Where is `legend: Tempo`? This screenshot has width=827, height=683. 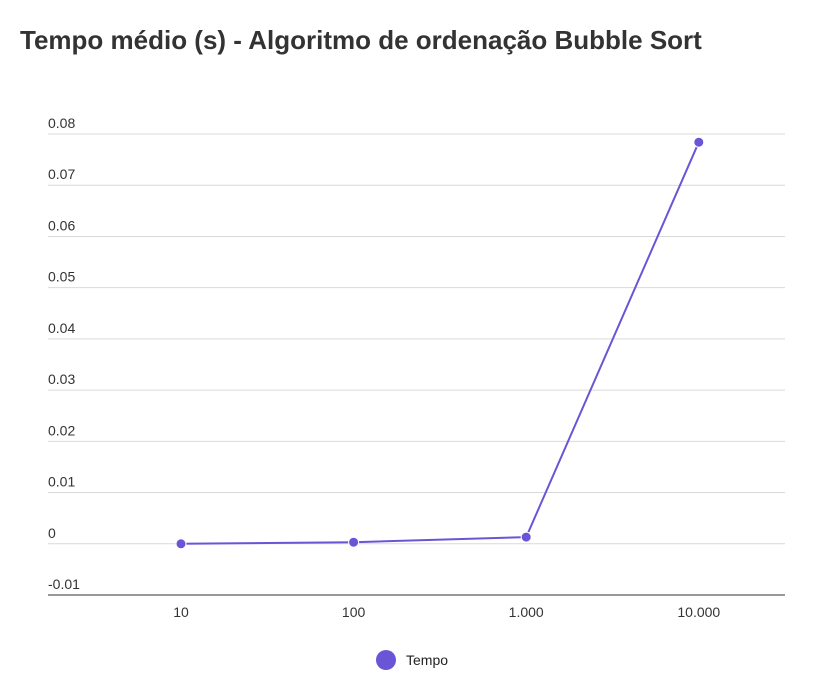 legend: Tempo is located at coordinates (412, 660).